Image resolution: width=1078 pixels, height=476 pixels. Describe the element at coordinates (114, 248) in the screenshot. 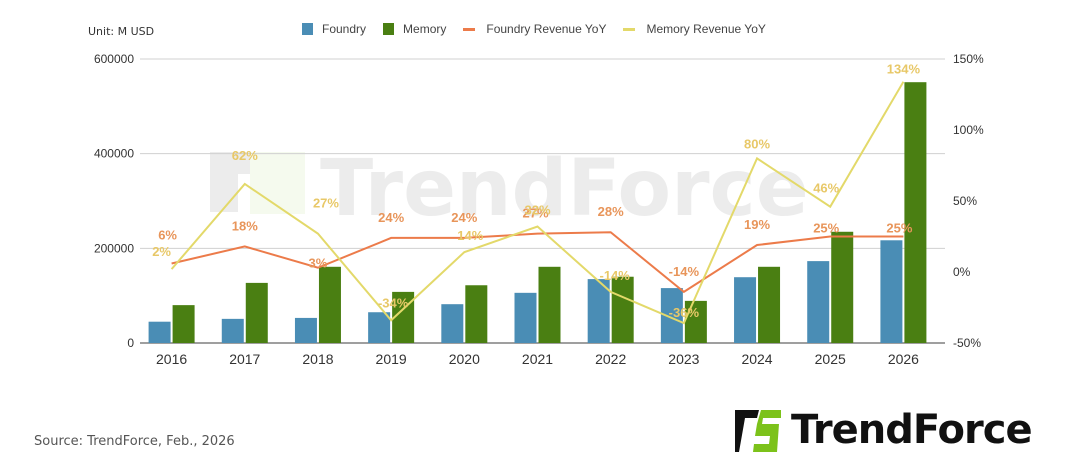

I see `left-axis-tick: 200000` at that location.